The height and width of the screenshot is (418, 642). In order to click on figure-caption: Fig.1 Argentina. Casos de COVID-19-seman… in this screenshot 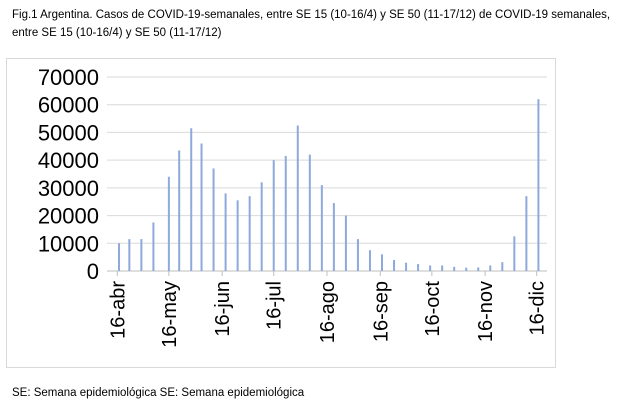, I will do `click(311, 24)`.